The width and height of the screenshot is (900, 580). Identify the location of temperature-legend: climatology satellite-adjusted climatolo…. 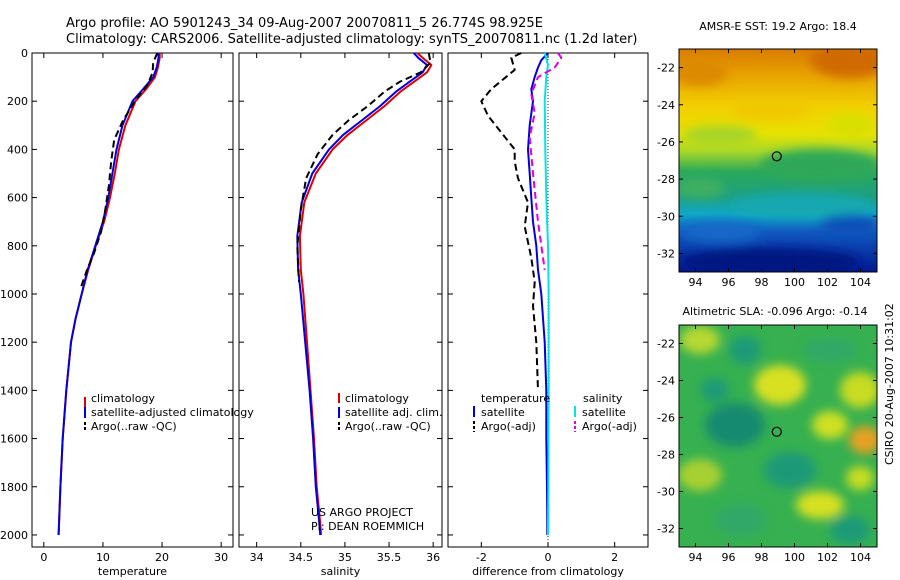
(169, 412).